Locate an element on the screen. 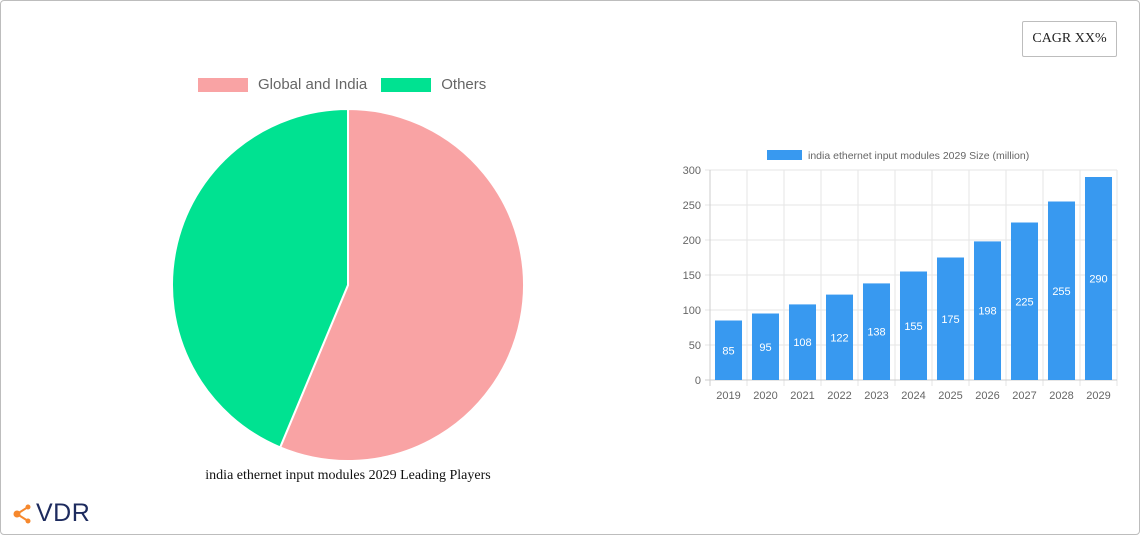  legend-item-global-india: Global and India is located at coordinates (282, 84).